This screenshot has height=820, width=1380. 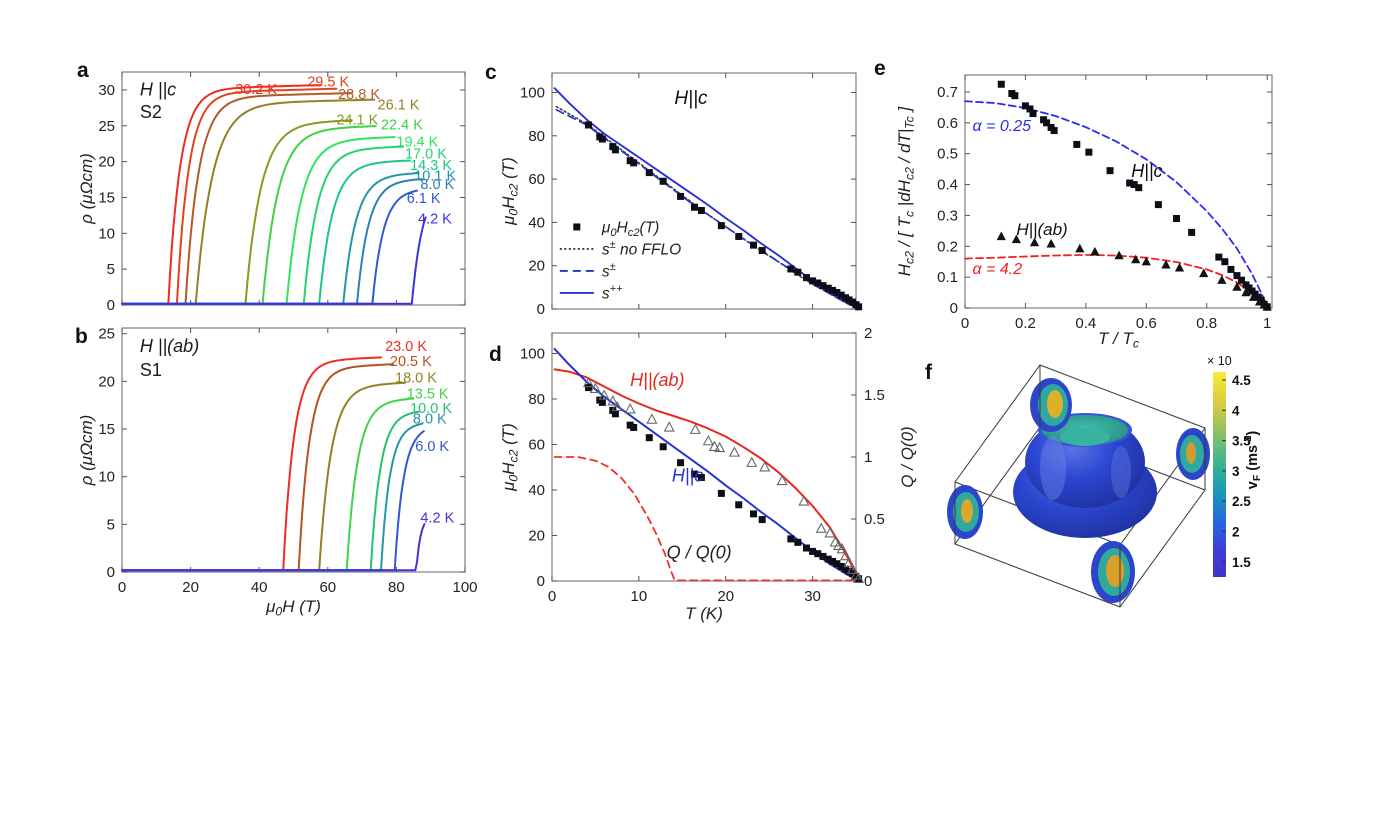 I want to click on svg-text: 3.5, so click(x=1241, y=441).